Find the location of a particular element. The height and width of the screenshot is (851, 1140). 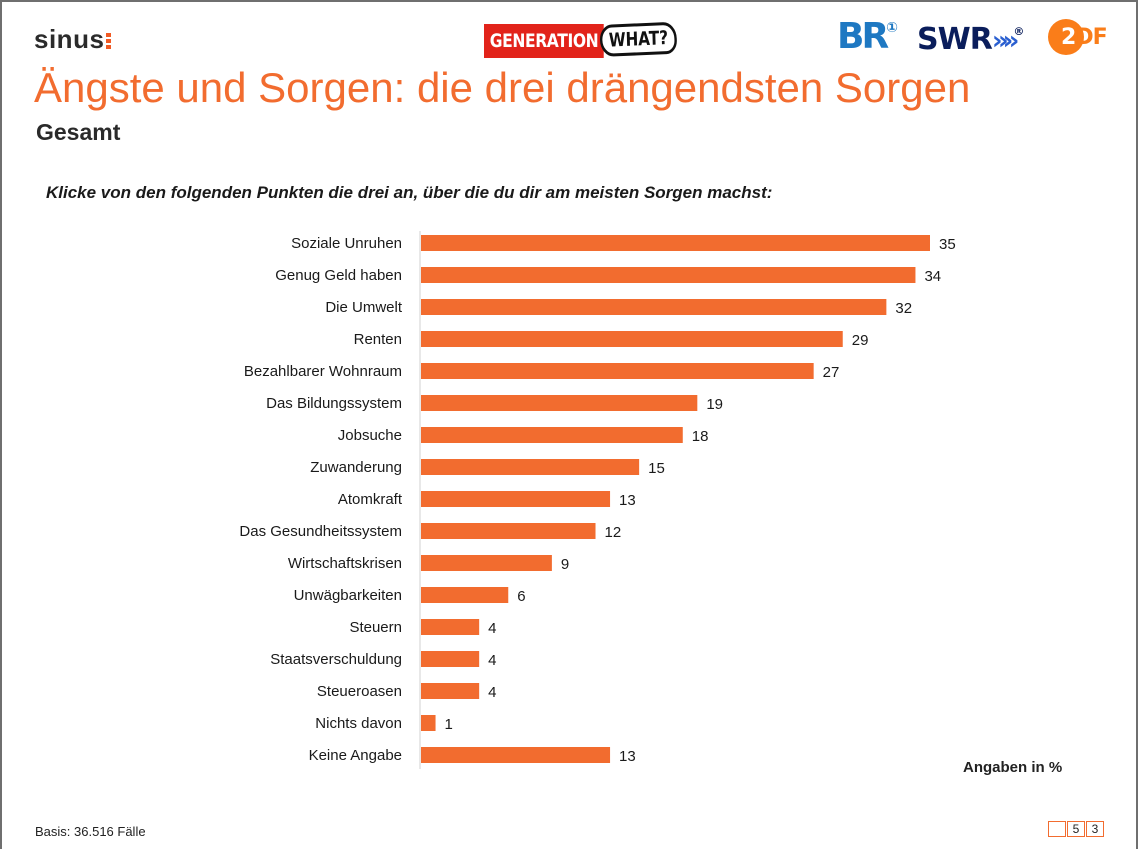

category-label: Renten is located at coordinates (378, 339).